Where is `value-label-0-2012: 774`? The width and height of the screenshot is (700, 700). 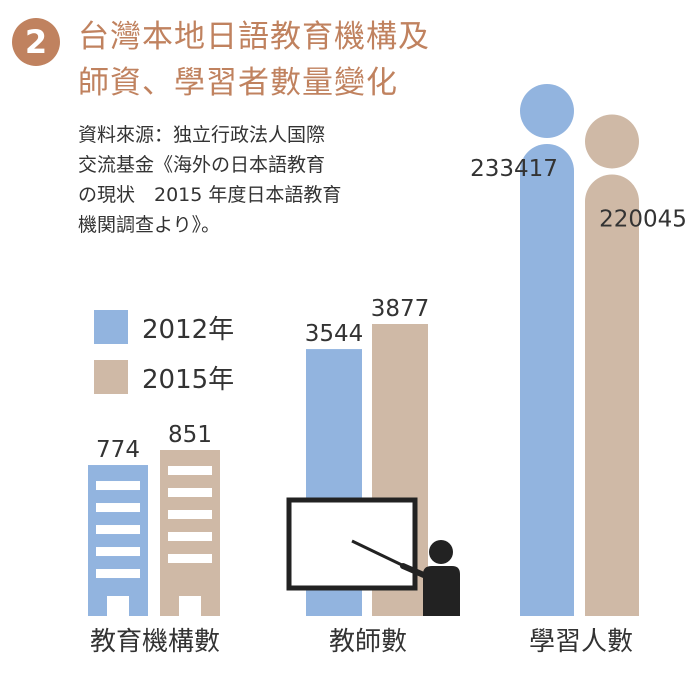 value-label-0-2012: 774 is located at coordinates (118, 450).